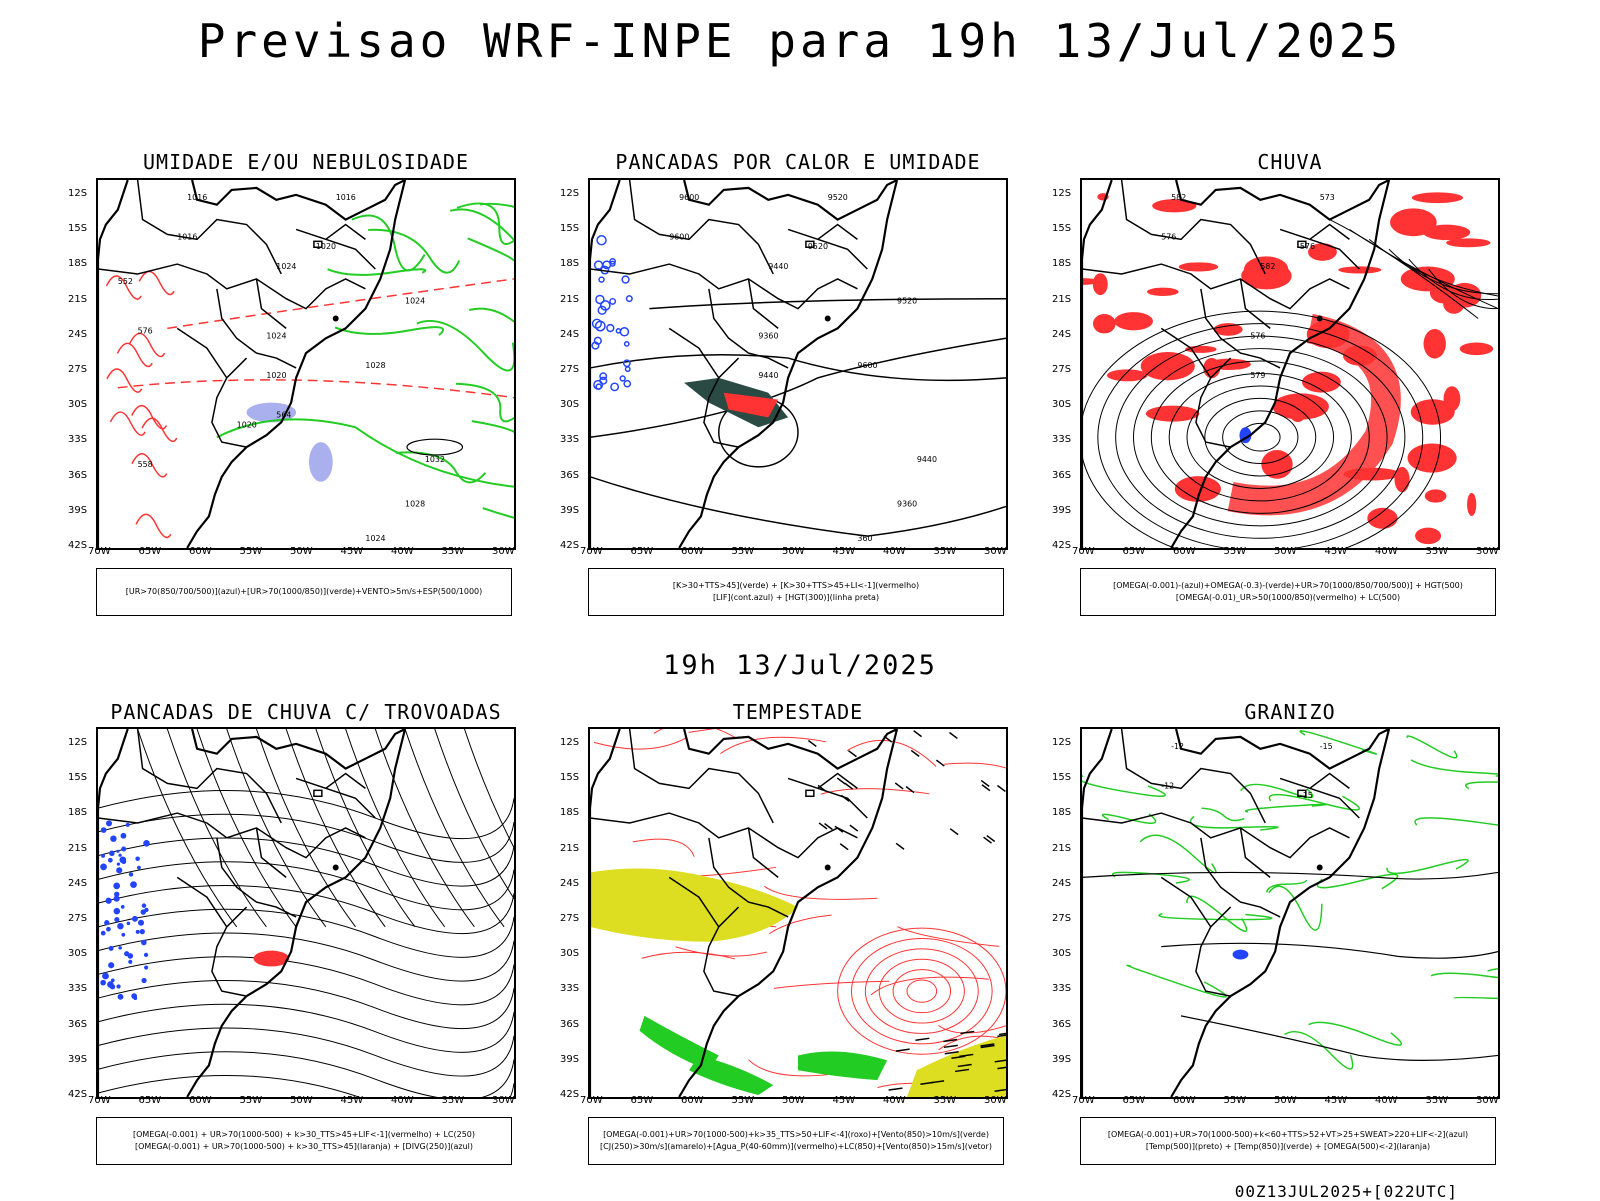 The height and width of the screenshot is (1201, 1600). I want to click on forecast-map: -12 -12 -15 -15, so click(1290, 913).